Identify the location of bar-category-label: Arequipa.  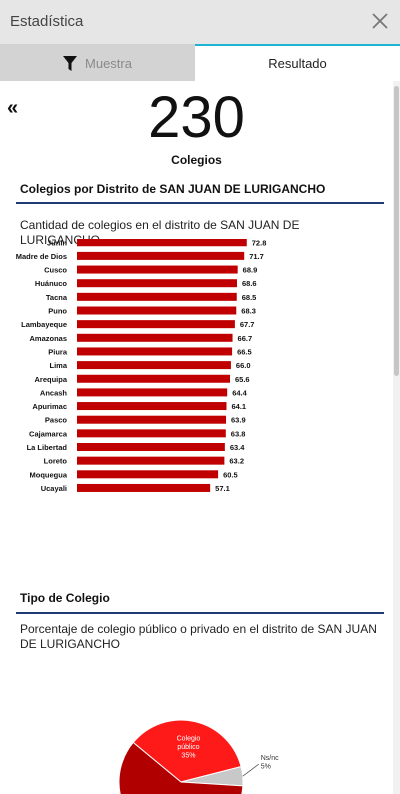
(50, 379).